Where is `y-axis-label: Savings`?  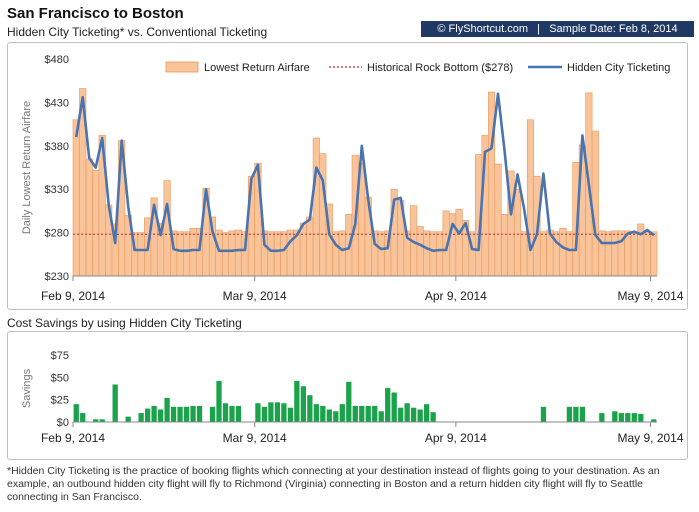
y-axis-label: Savings is located at coordinates (27, 388).